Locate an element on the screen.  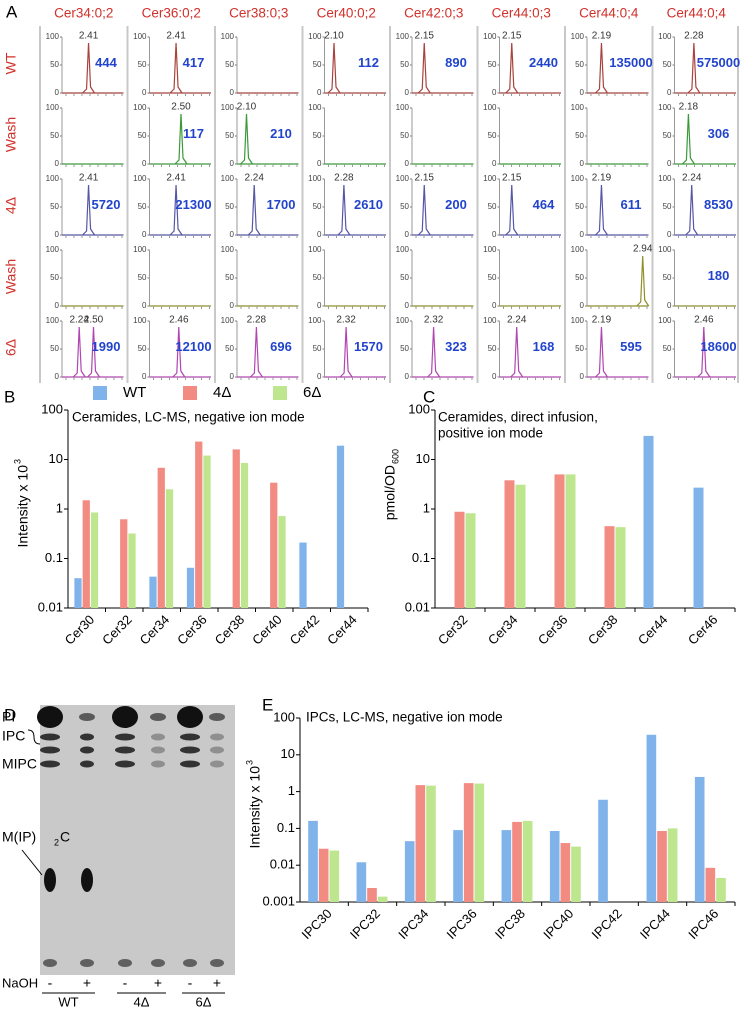
row-label: Wash is located at coordinates (11, 276).